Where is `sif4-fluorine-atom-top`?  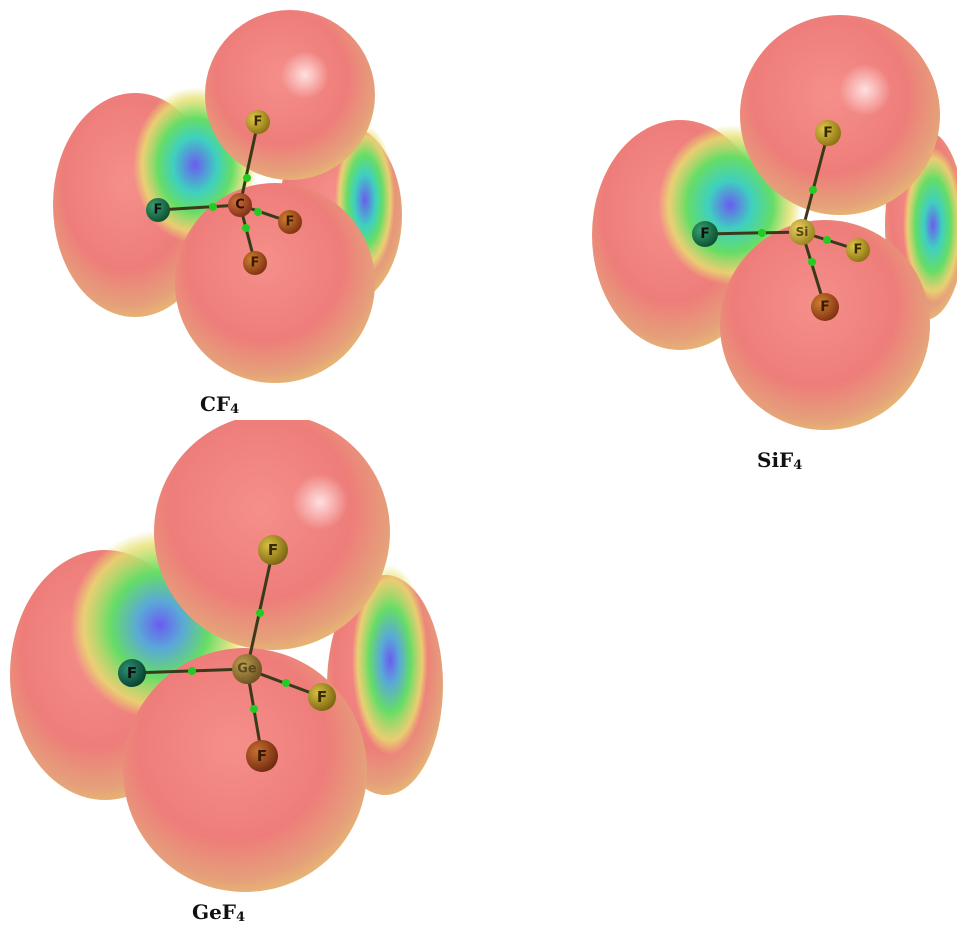 sif4-fluorine-atom-top is located at coordinates (828, 133).